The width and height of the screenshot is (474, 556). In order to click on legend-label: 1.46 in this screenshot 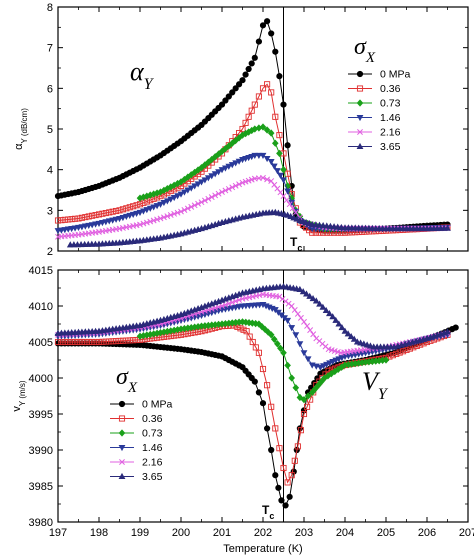, I will do `click(152, 448)`.